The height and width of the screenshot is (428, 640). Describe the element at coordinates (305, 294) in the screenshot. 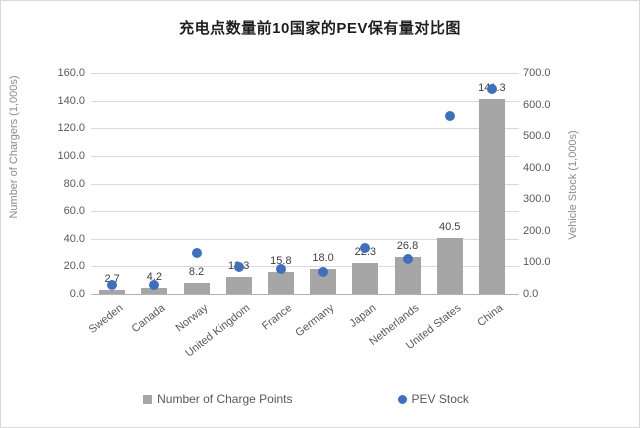

I see `x-axis-line` at that location.